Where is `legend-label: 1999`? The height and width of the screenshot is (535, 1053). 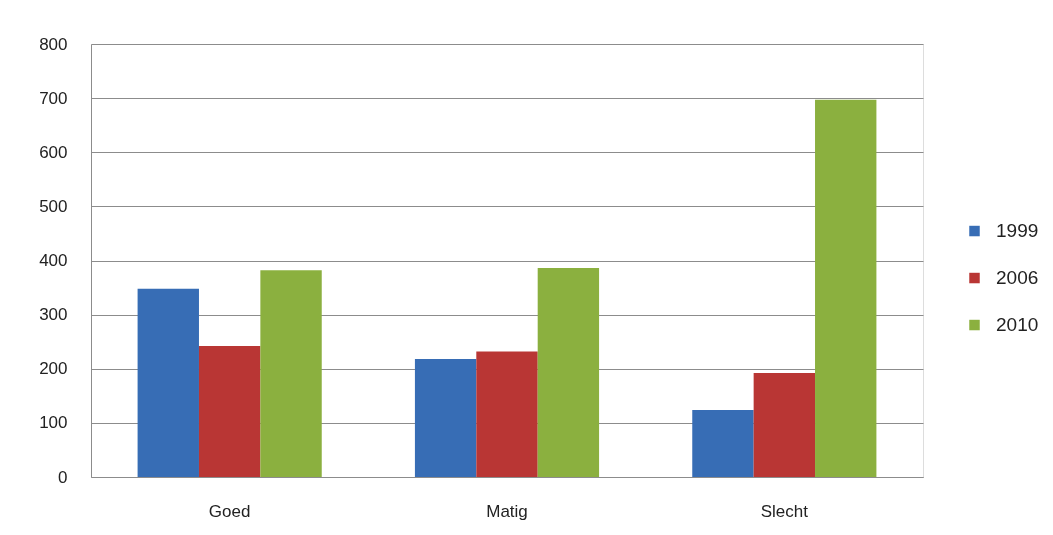 legend-label: 1999 is located at coordinates (1017, 231).